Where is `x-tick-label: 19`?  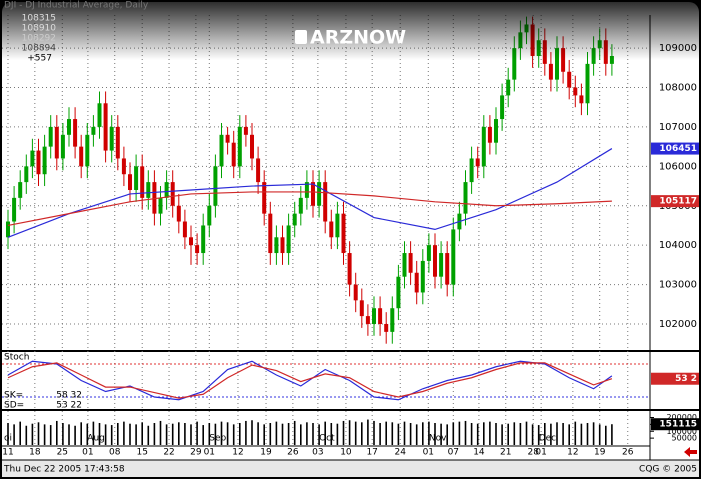
x-tick-label: 19 is located at coordinates (600, 453).